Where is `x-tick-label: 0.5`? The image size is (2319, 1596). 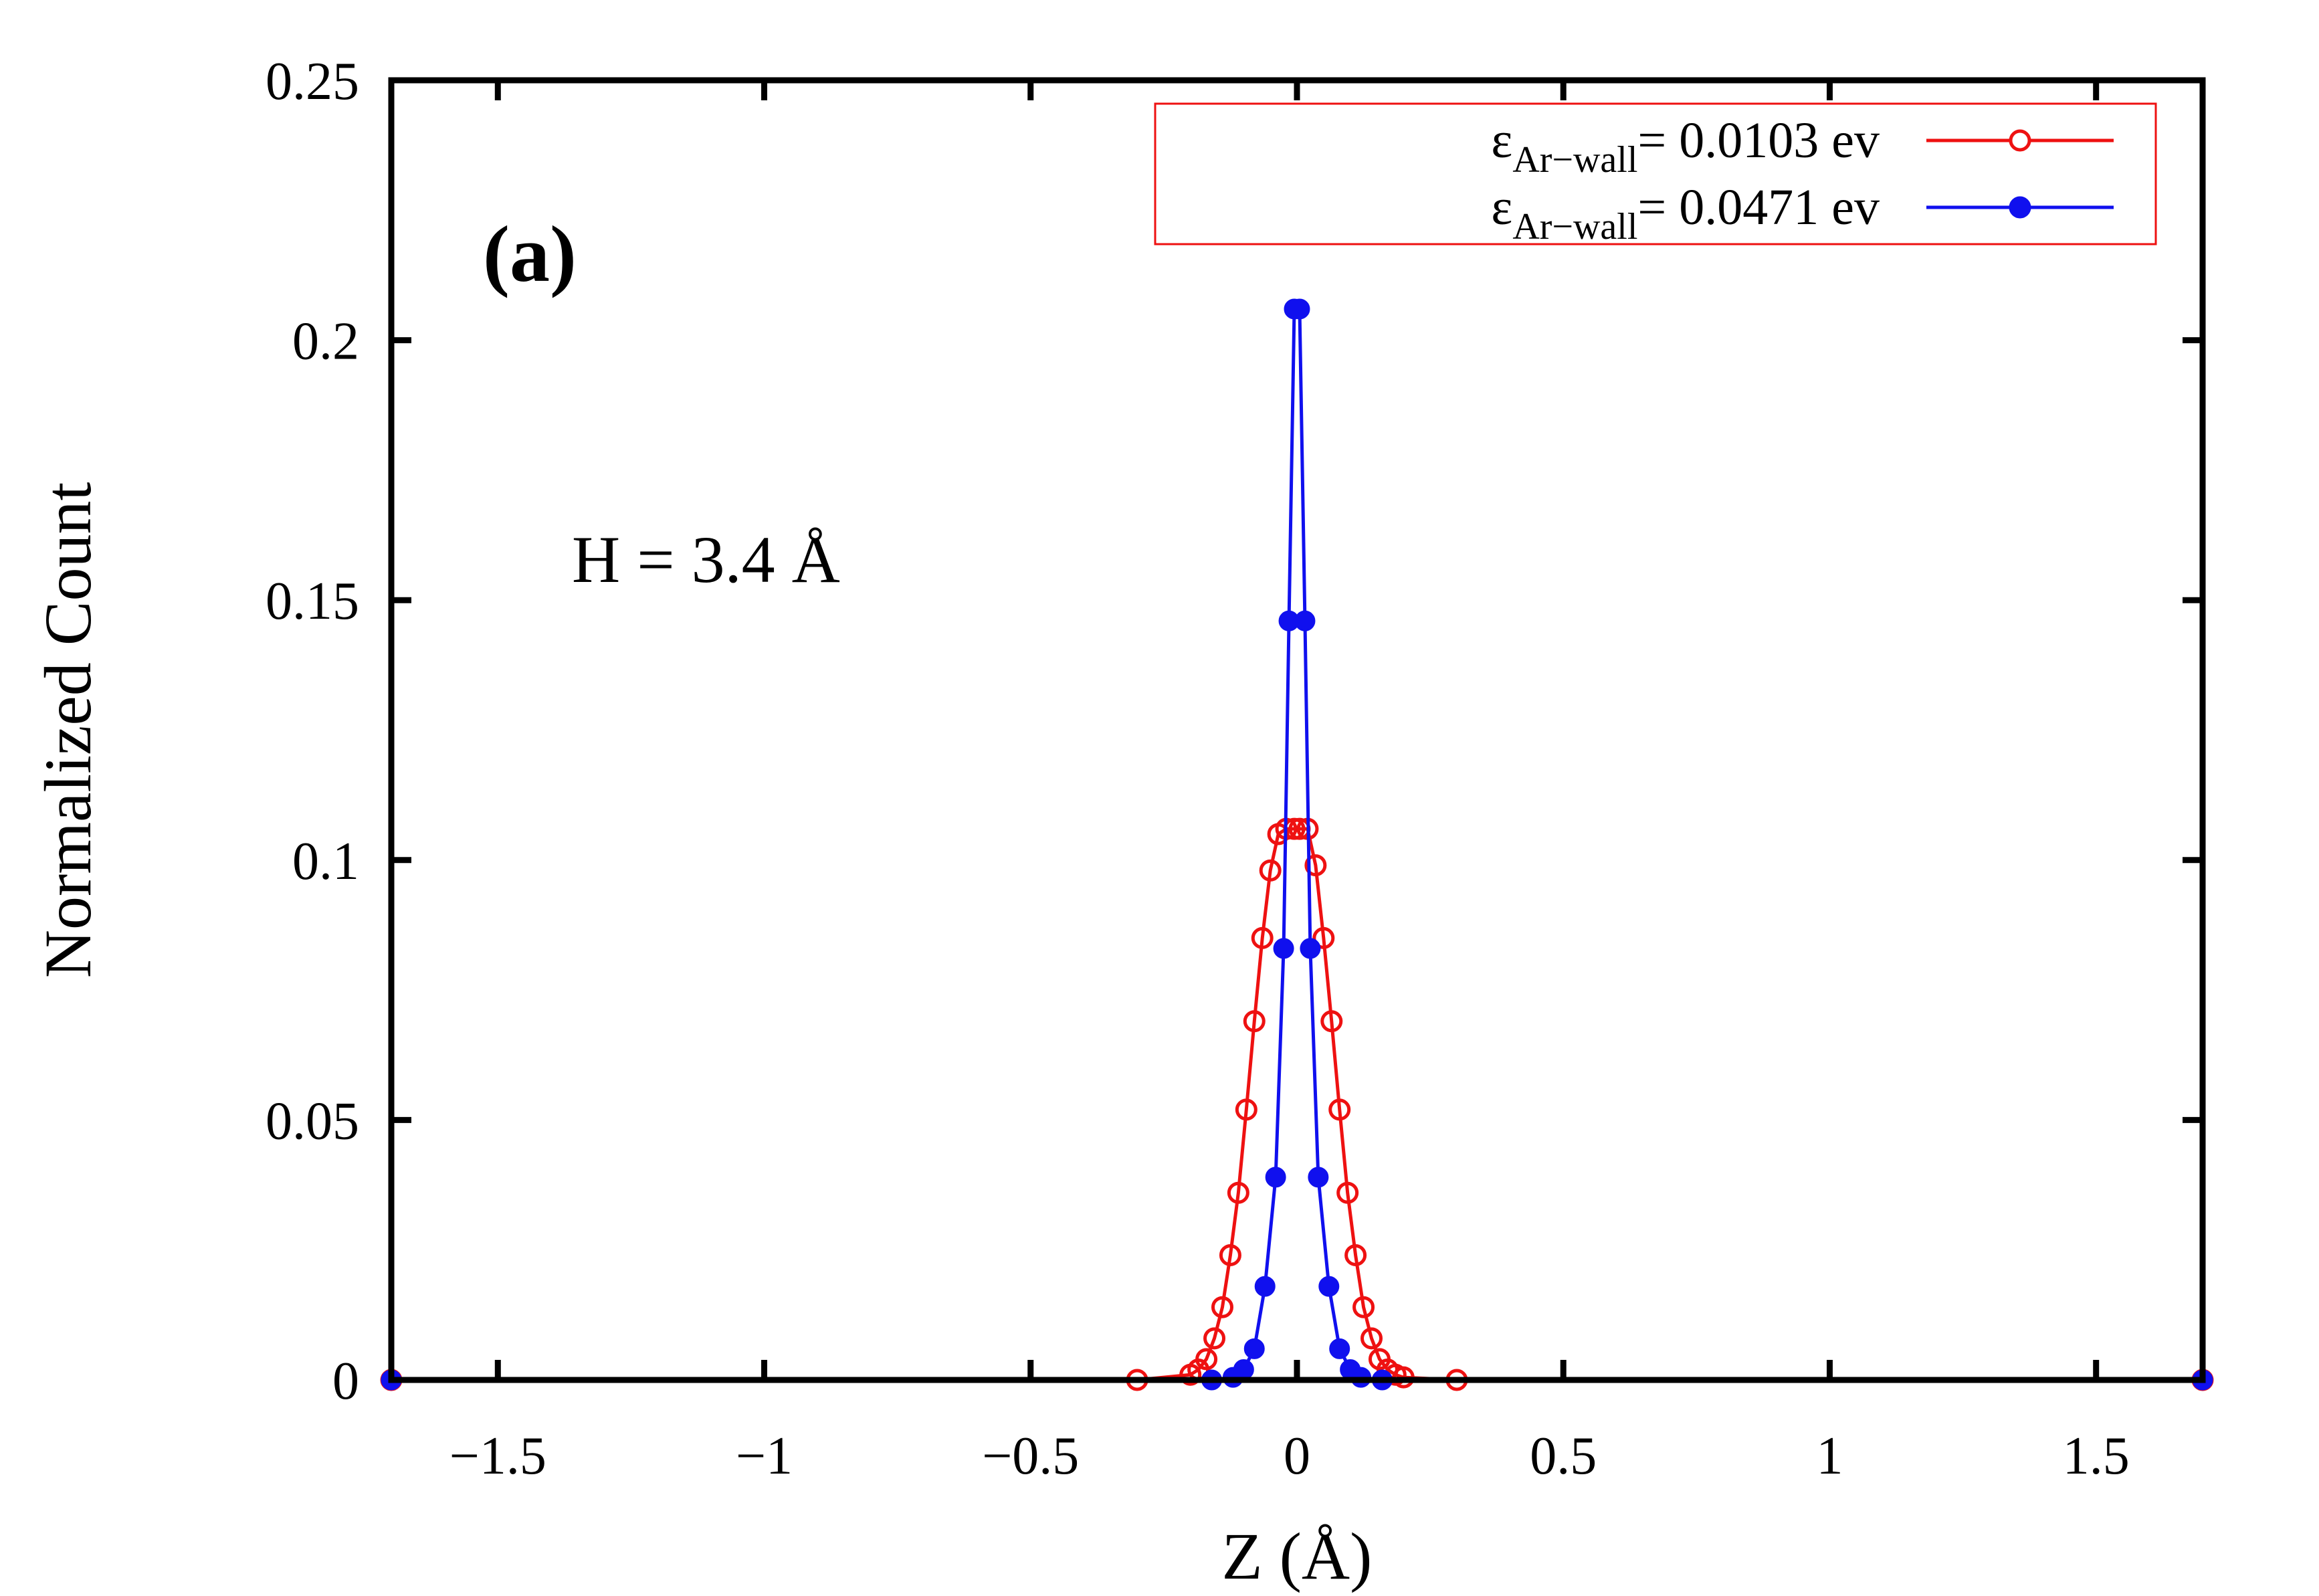
x-tick-label: 0.5 is located at coordinates (1564, 1456).